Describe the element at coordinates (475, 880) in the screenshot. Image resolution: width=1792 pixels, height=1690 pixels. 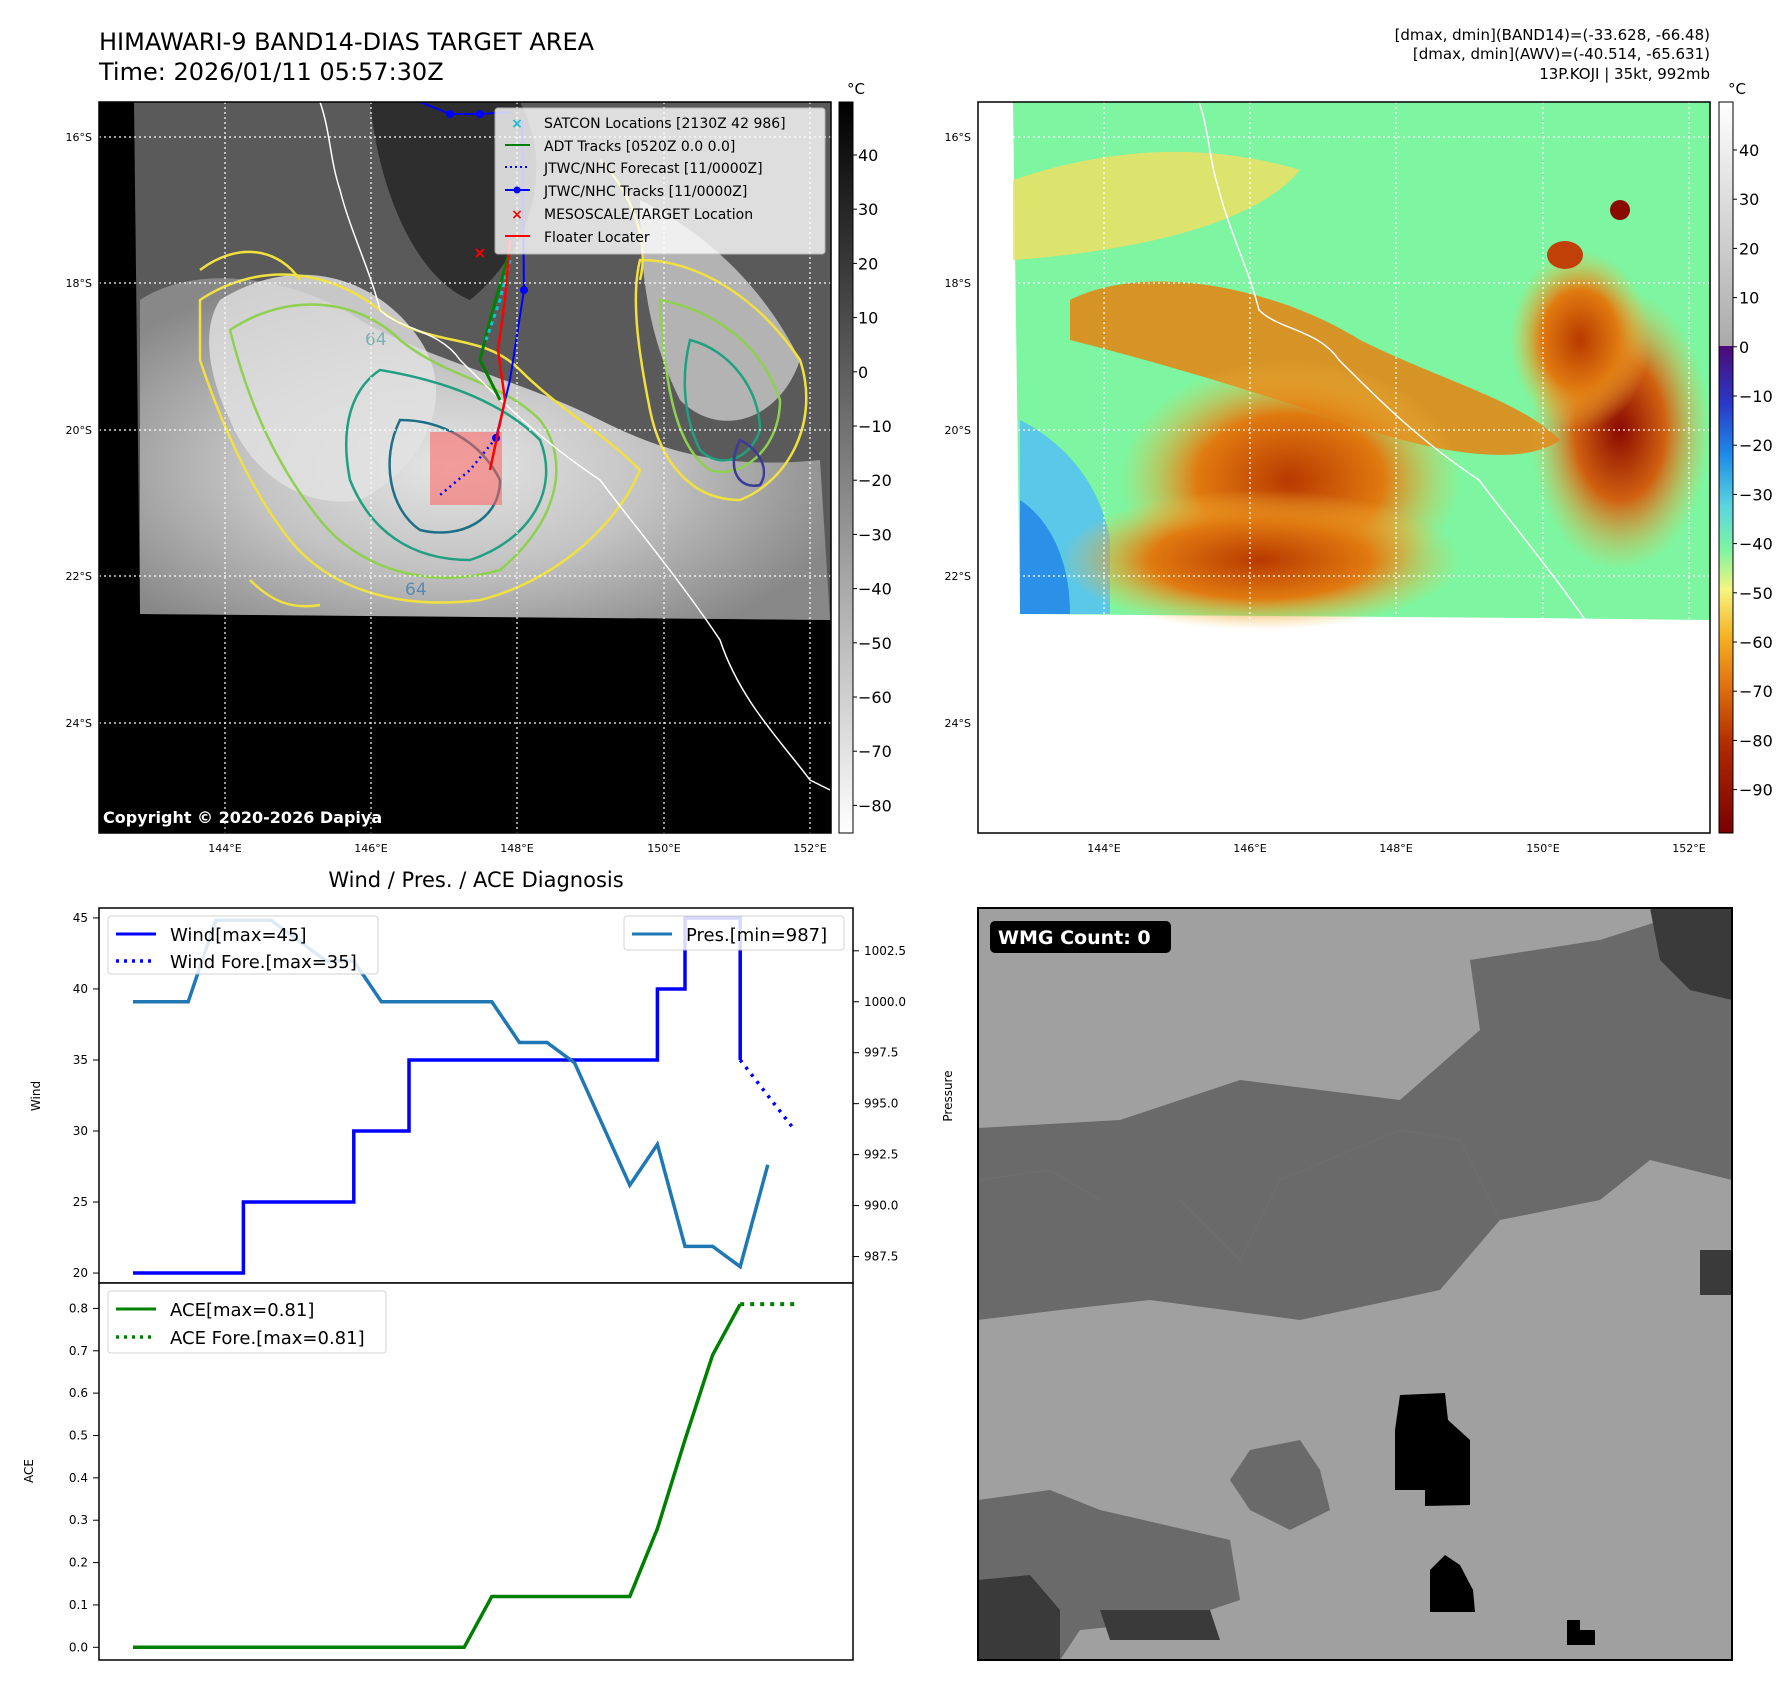
I see `diagnosis-title: Wind / Pres. / ACE Diagnosis` at that location.